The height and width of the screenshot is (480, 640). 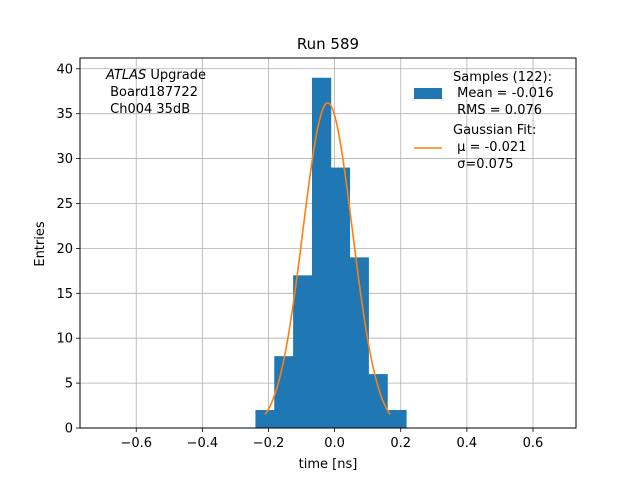 What do you see at coordinates (152, 92) in the screenshot?
I see `annotation-line-2: Board187722` at bounding box center [152, 92].